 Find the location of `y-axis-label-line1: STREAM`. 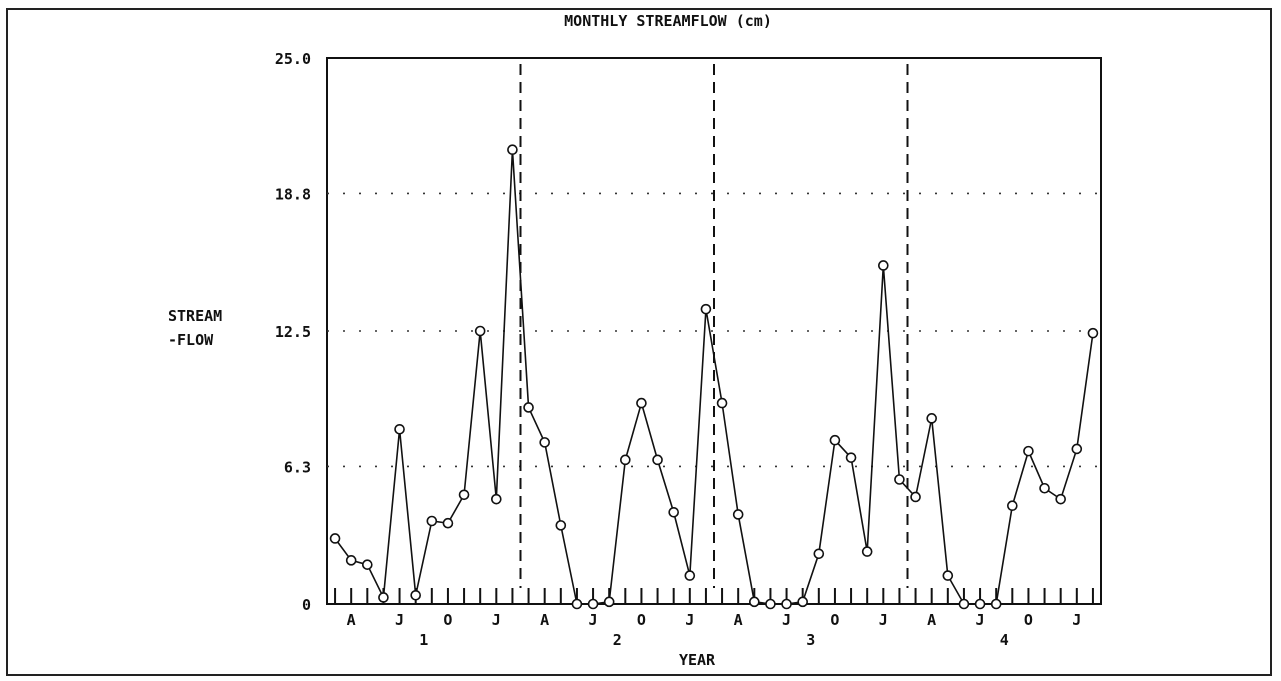

y-axis-label-line1: STREAM is located at coordinates (195, 316).